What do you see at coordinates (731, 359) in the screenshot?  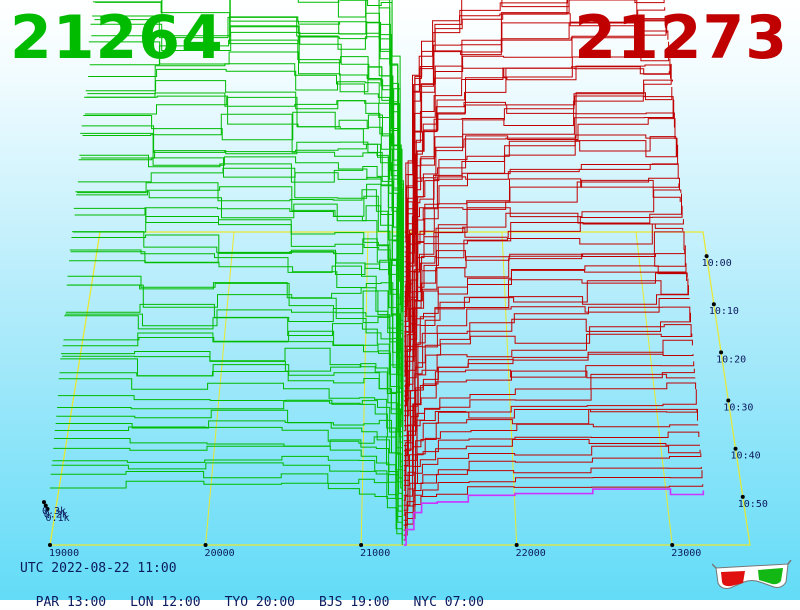 I see `time-tick-label: 10:20` at bounding box center [731, 359].